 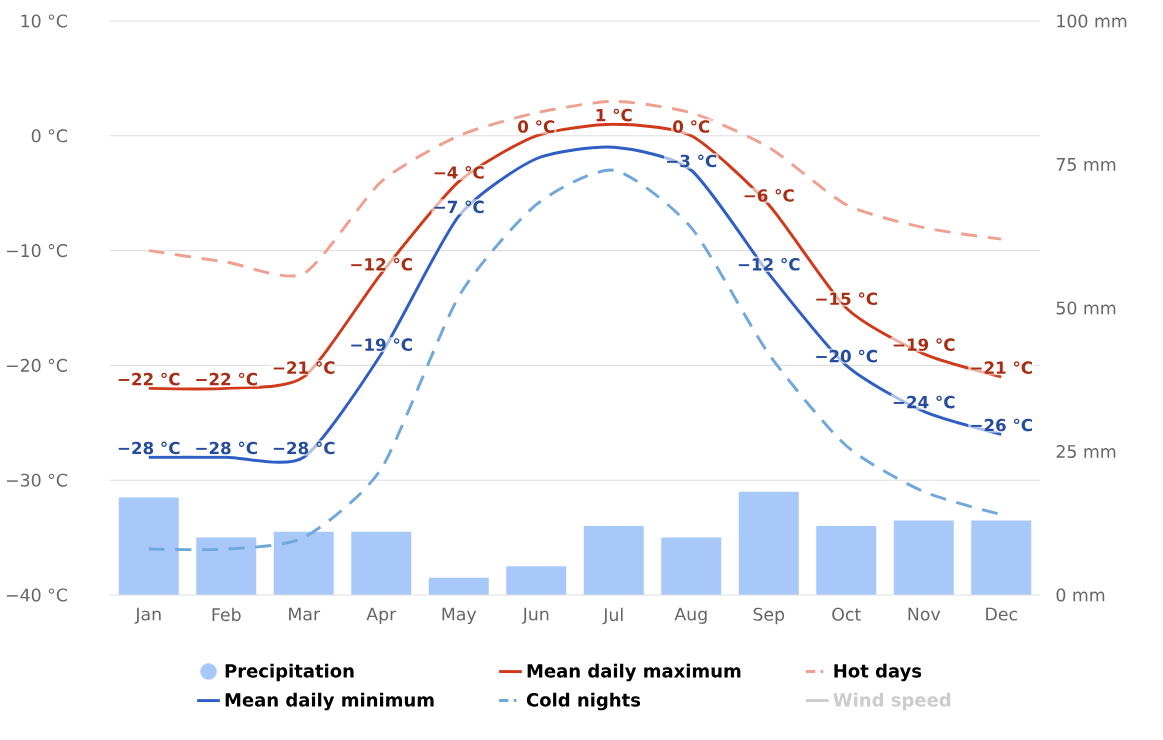 What do you see at coordinates (1086, 164) in the screenshot?
I see `y2-tick-label: 75 mm` at bounding box center [1086, 164].